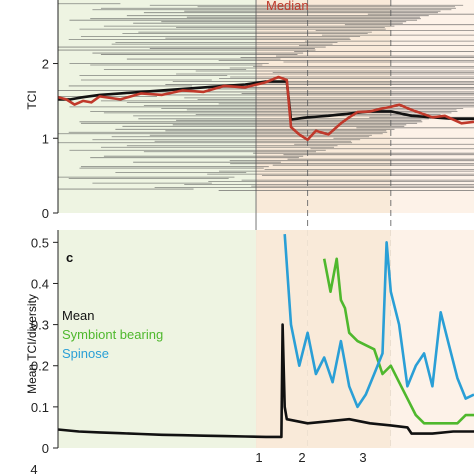  What do you see at coordinates (45, 448) in the screenshot?
I see `mean-tci-tick-label: 0` at bounding box center [45, 448].